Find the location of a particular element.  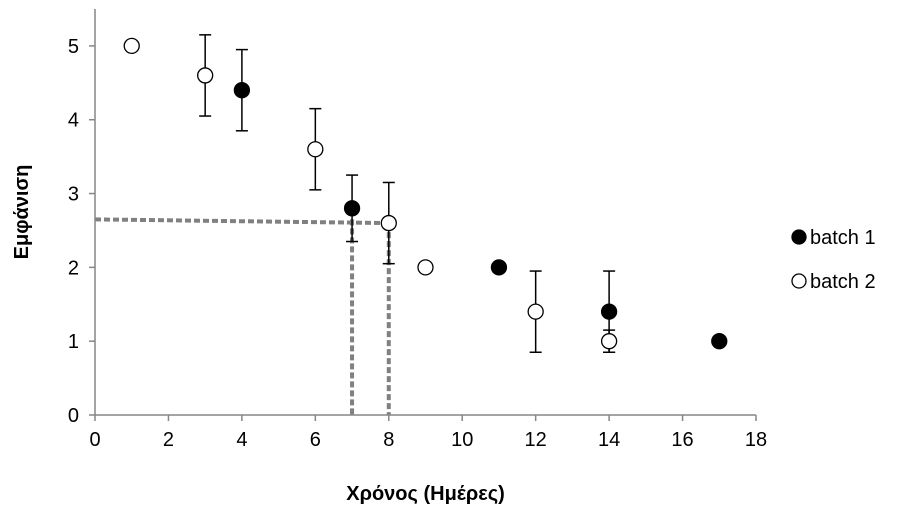

x-tick-label: 18 is located at coordinates (756, 440).